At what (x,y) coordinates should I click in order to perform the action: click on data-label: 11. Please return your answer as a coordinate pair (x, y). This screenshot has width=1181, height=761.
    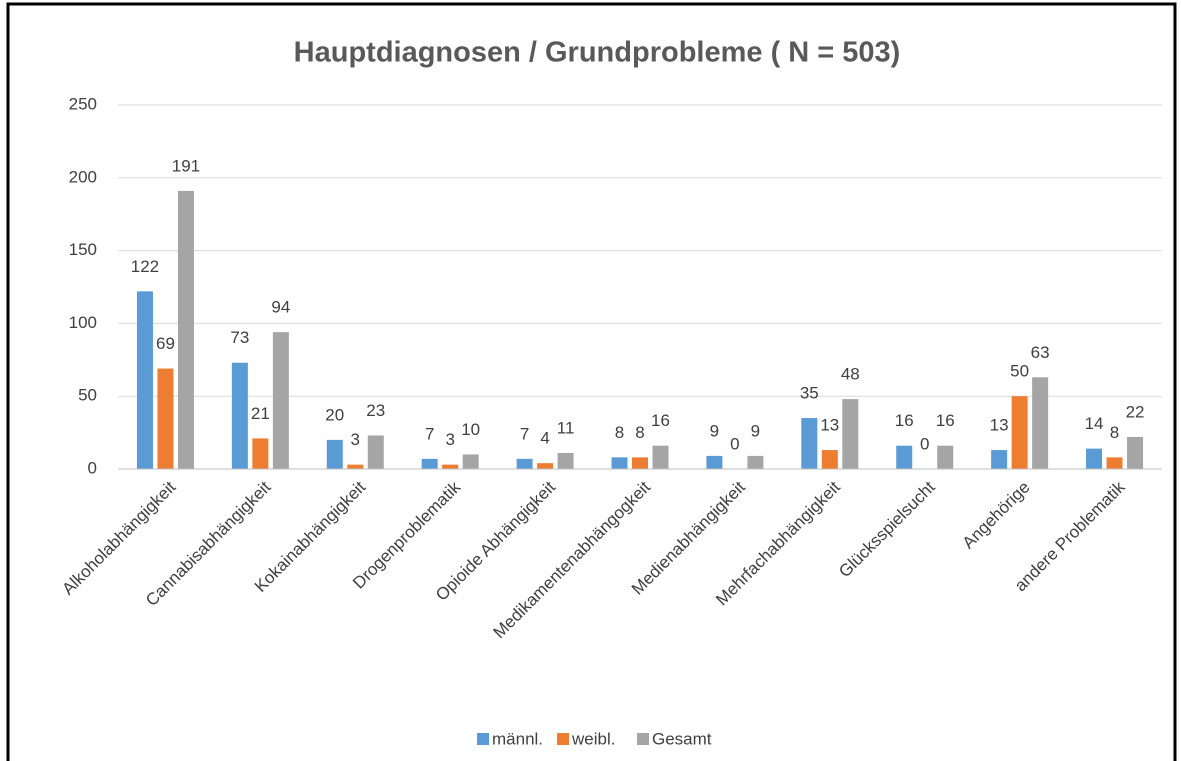
    Looking at the image, I should click on (566, 427).